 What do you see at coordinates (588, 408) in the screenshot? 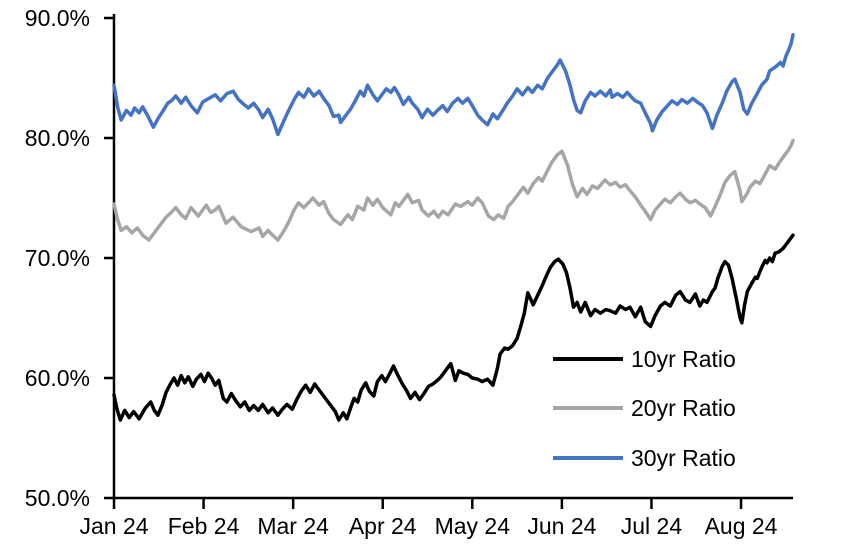
I see `legend-line-20yr-icon` at bounding box center [588, 408].